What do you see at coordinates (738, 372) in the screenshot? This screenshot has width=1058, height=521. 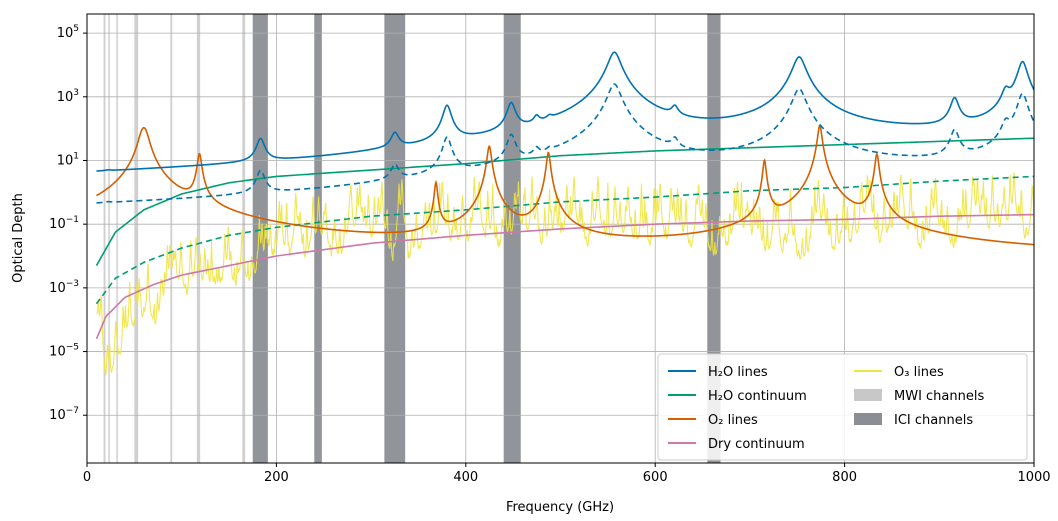 I see `legend-label: H₂O lines` at bounding box center [738, 372].